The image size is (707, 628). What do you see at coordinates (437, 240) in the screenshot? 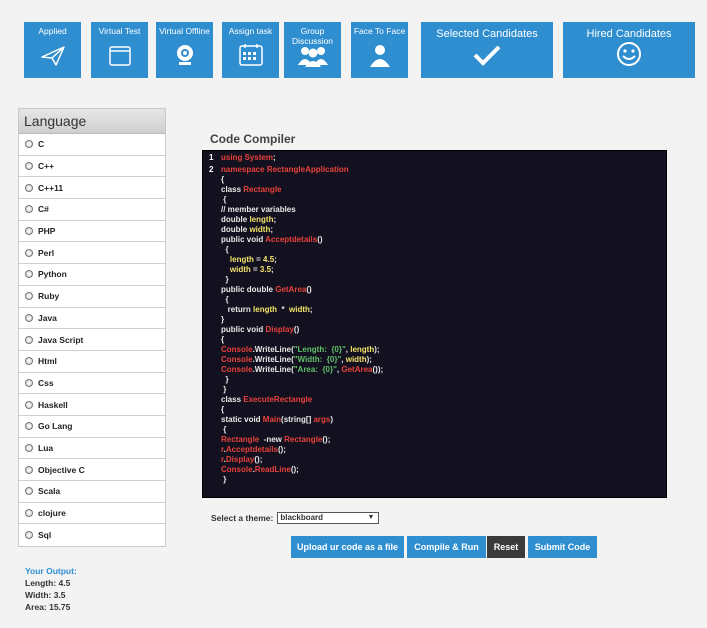
I see `code-line: public void Acceptdetails()` at bounding box center [437, 240].